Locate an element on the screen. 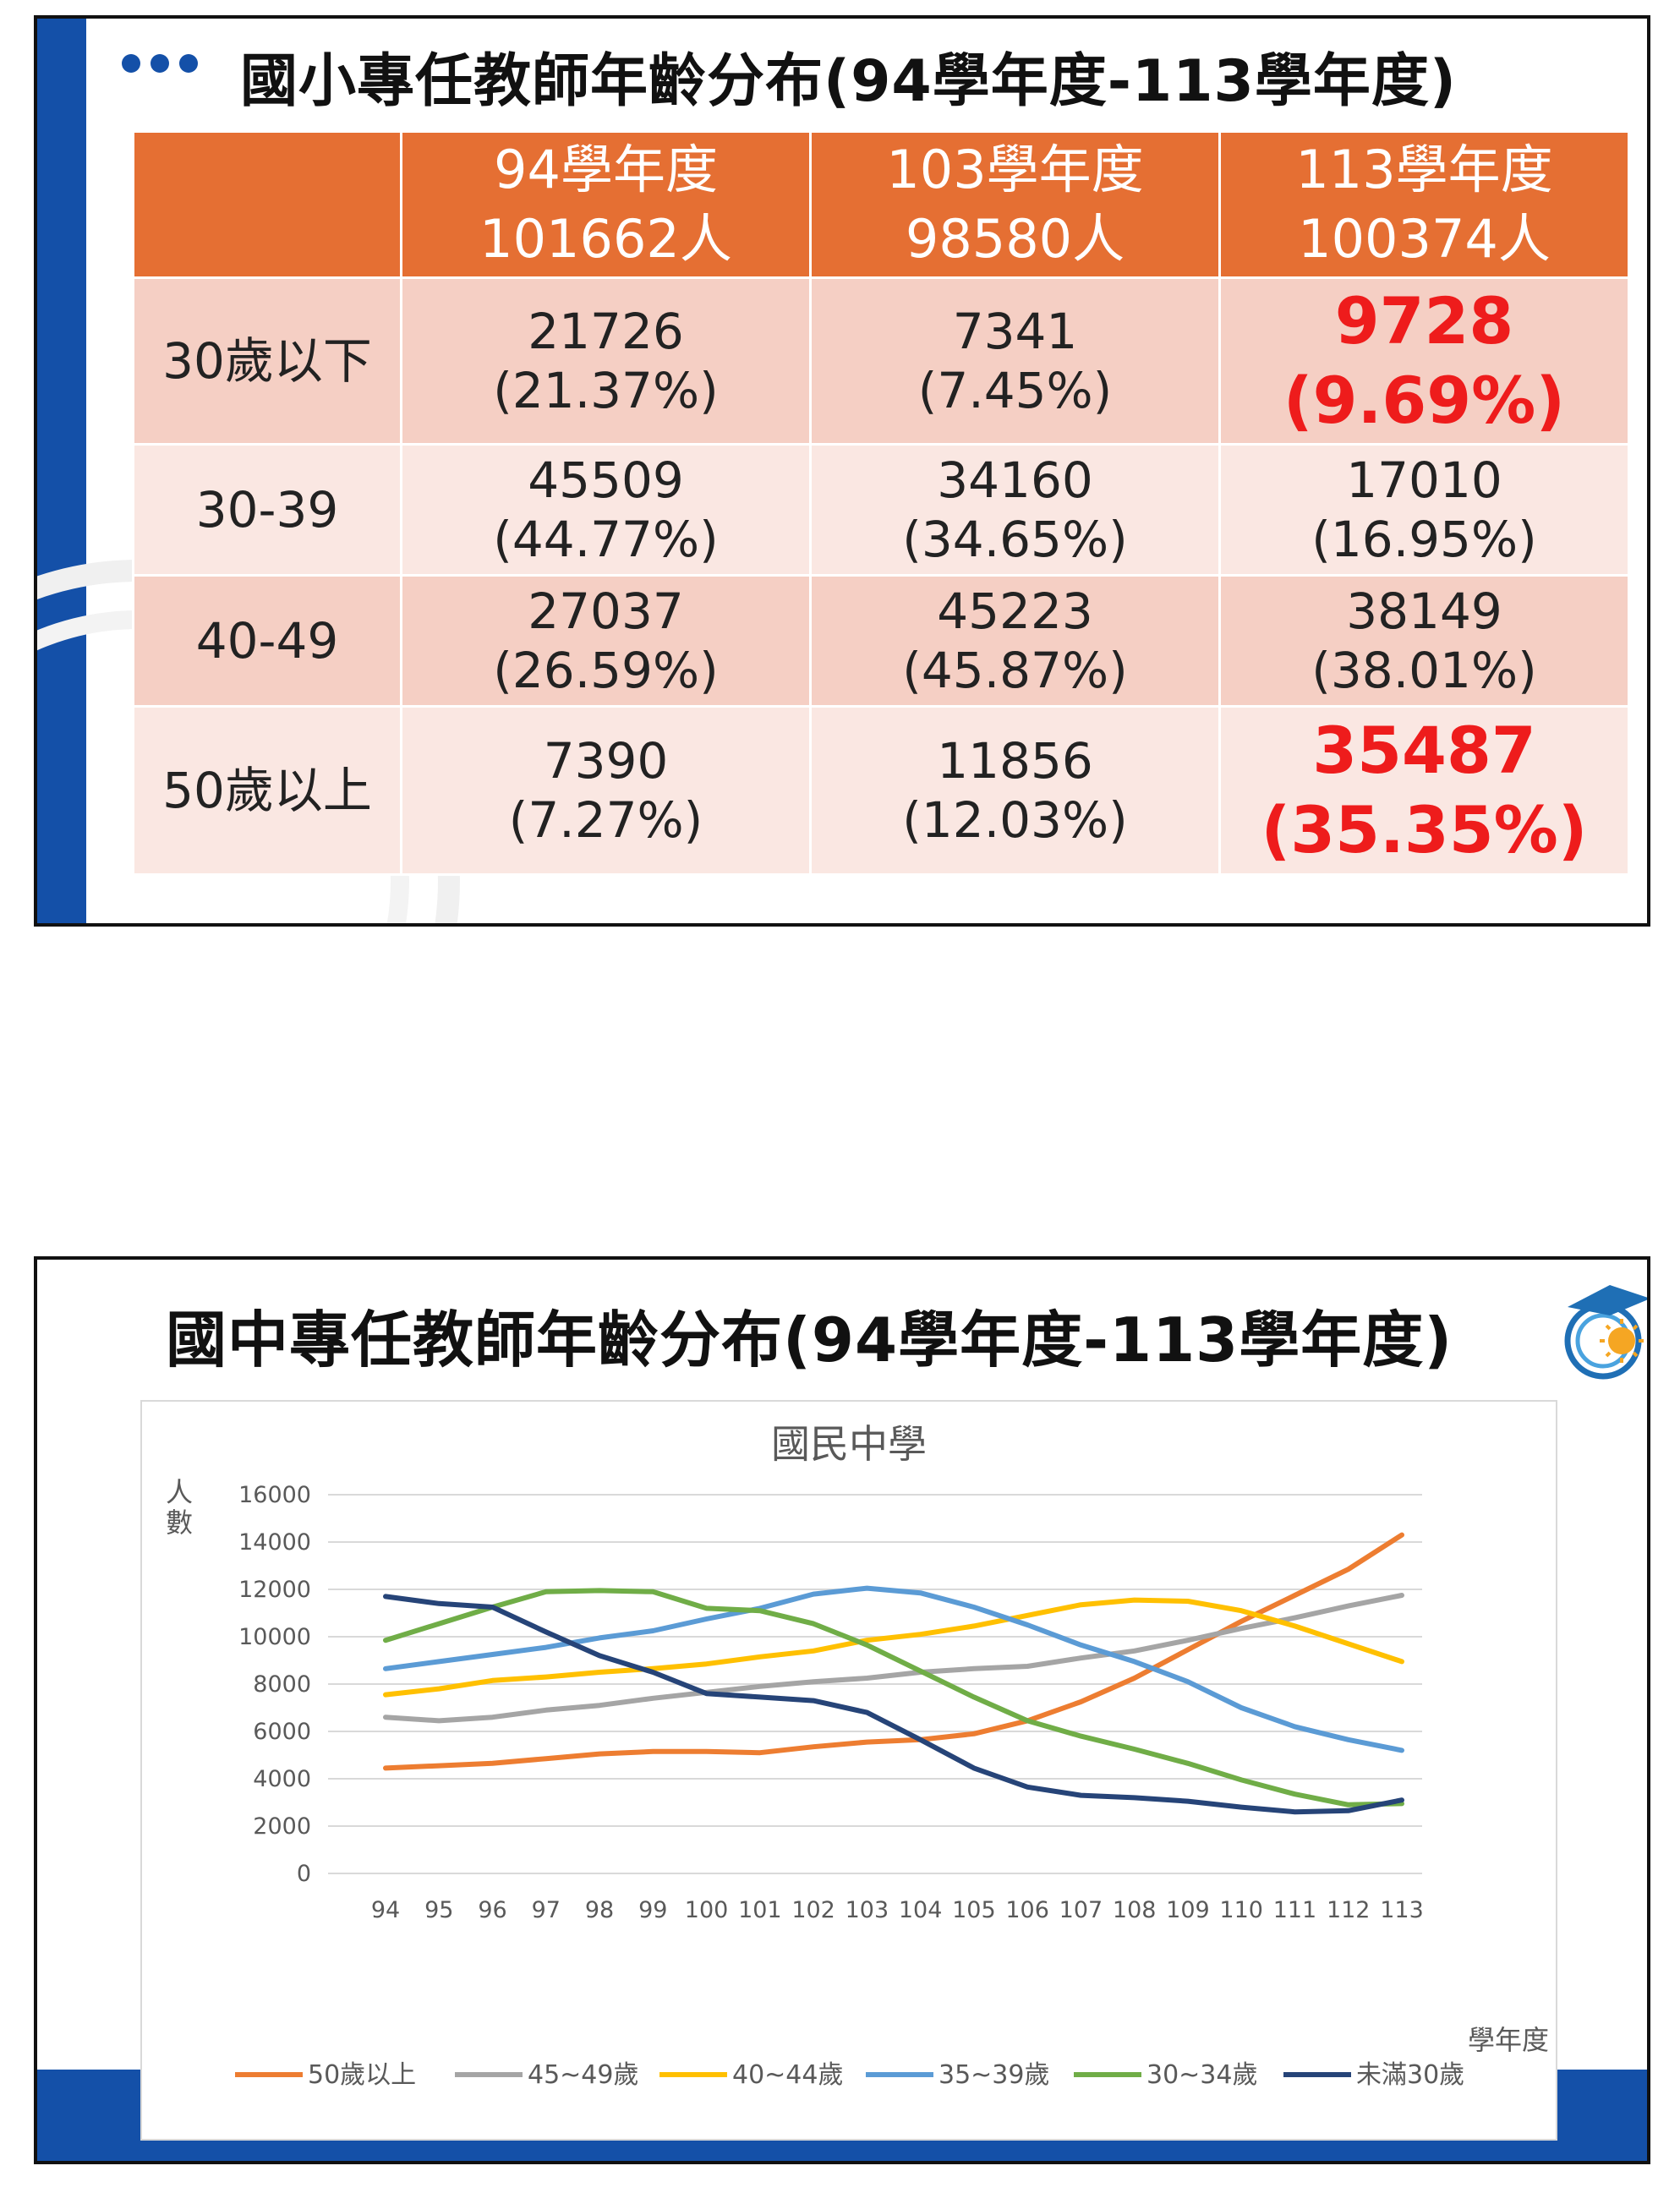 Image resolution: width=1680 pixels, height=2193 pixels. header-total: 98580人 is located at coordinates (1015, 239).